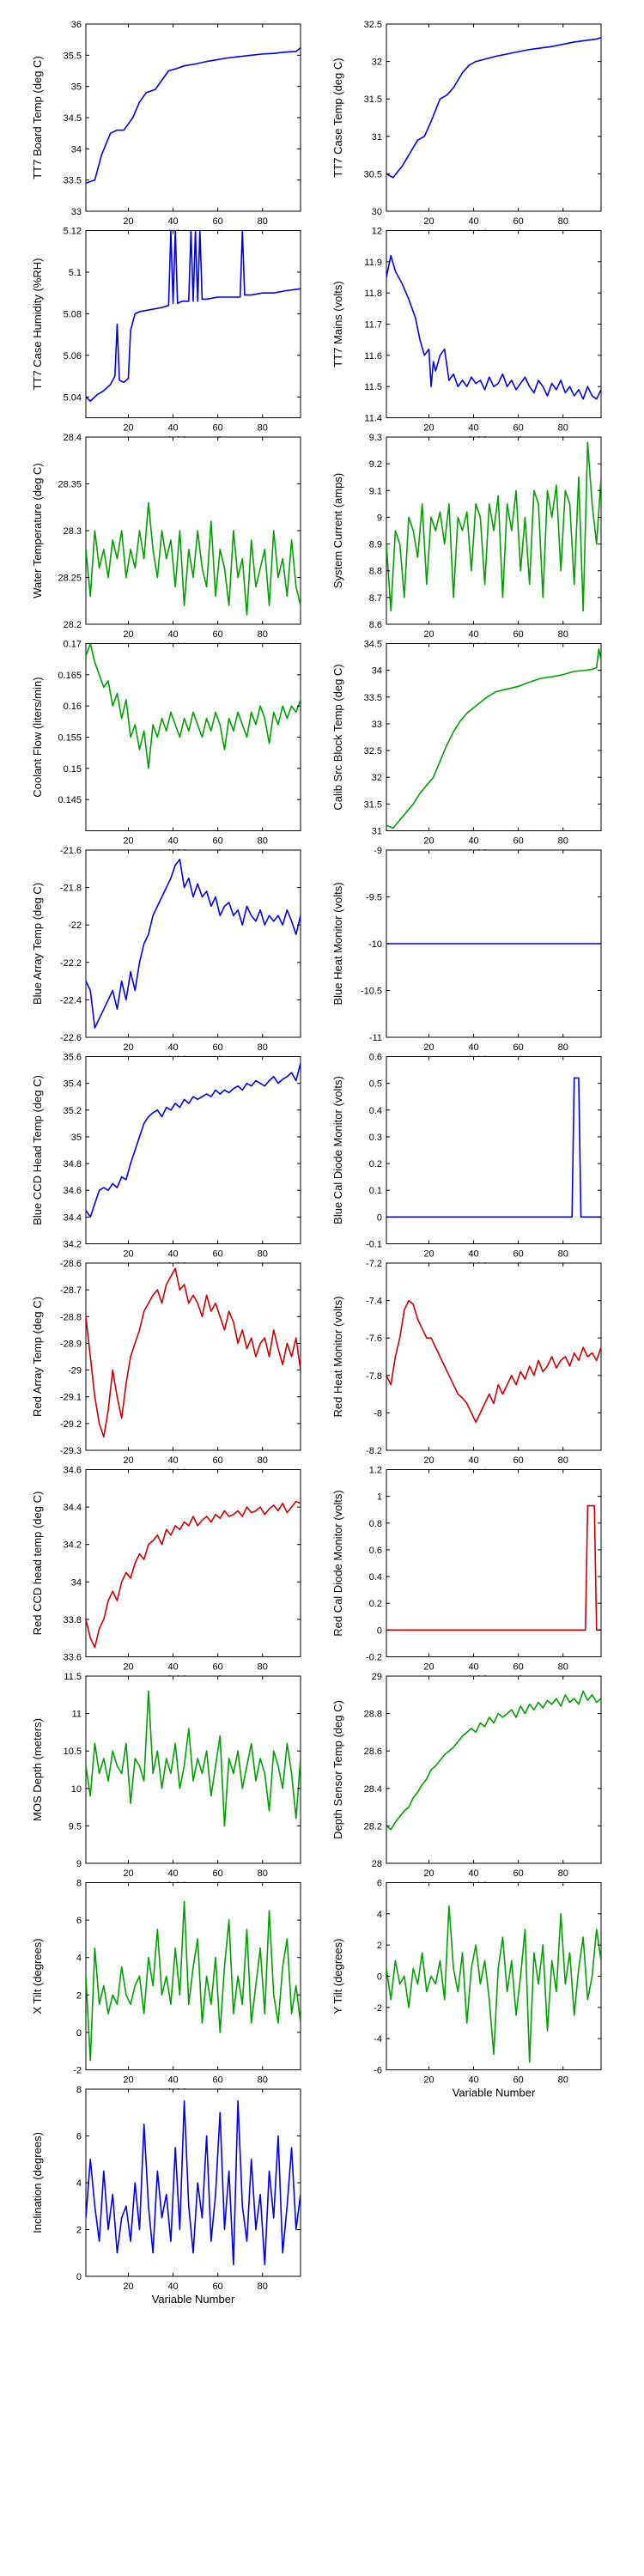  Describe the element at coordinates (73, 1111) in the screenshot. I see `y-tick-label: 35.2` at that location.